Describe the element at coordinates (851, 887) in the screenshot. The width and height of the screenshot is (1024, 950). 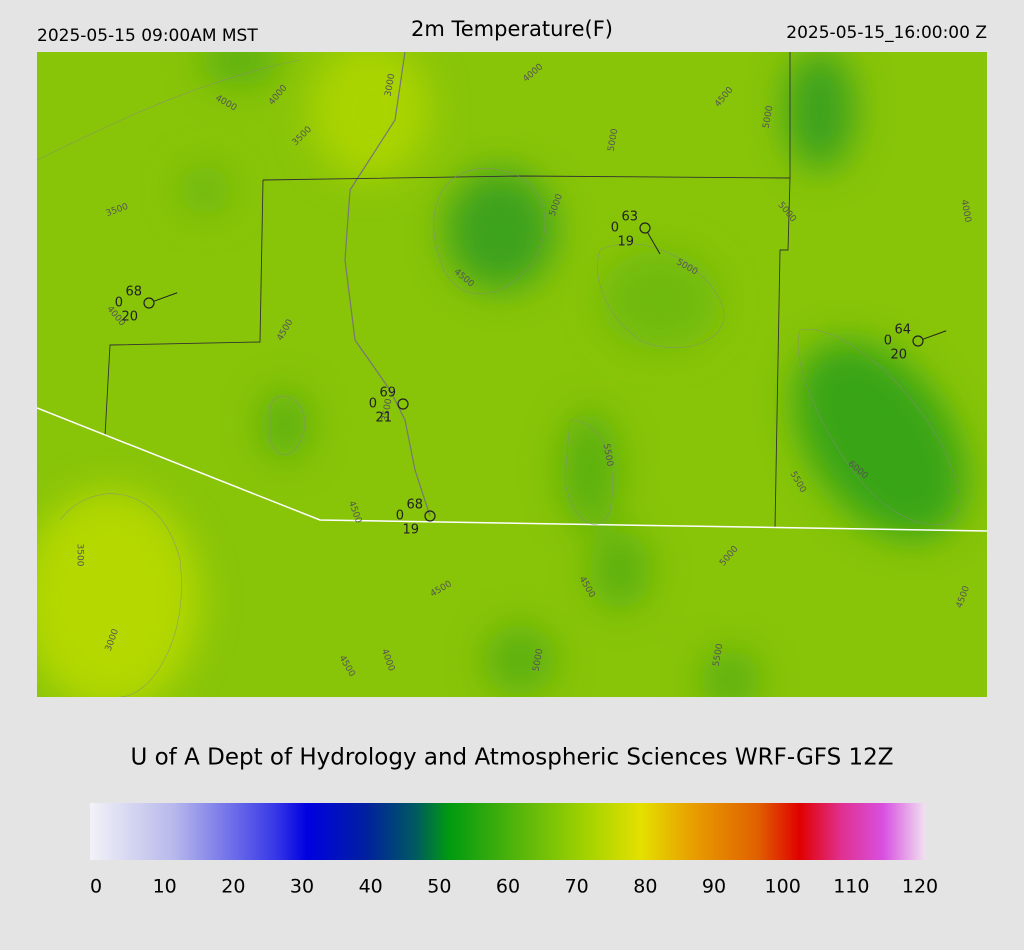
I see `colorbar-tick-label: 110` at that location.